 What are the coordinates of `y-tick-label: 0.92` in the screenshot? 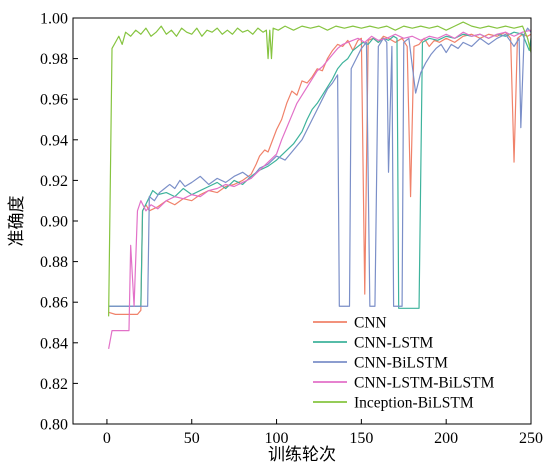 It's located at (54, 181).